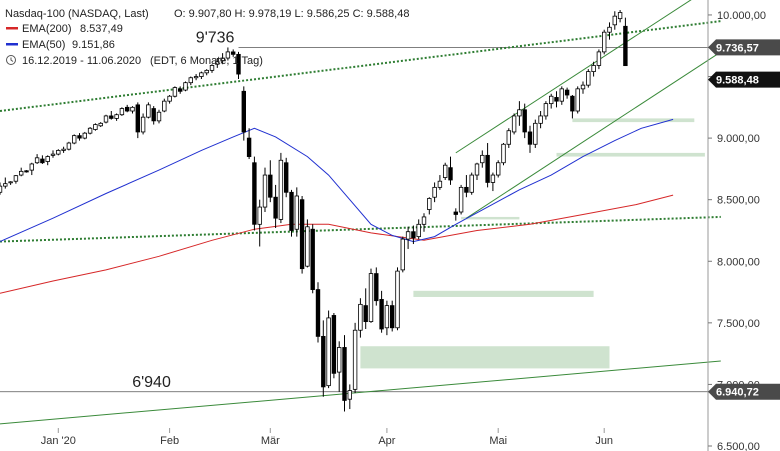  What do you see at coordinates (93, 45) in the screenshot?
I see `legend-ema50-value: 9.151,86` at bounding box center [93, 45].